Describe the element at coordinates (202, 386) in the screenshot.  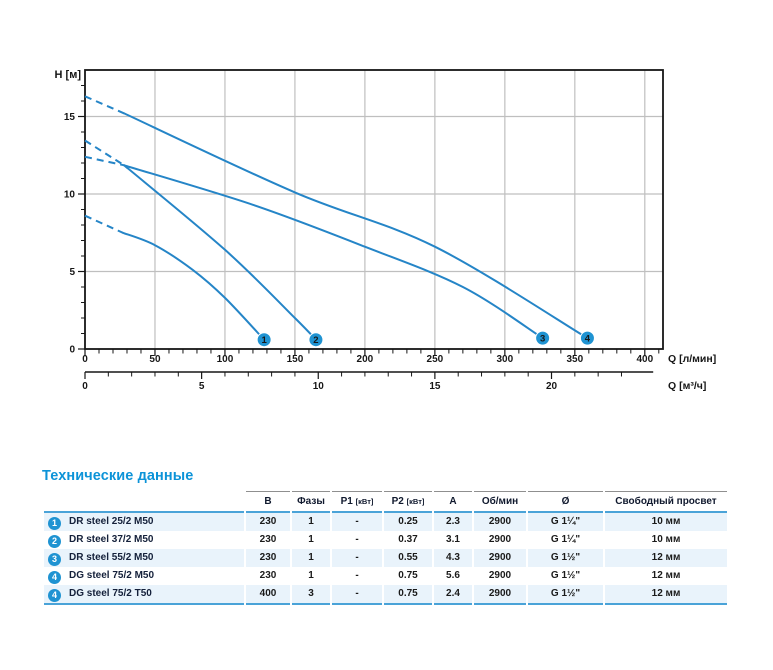
I see `x2-tick-label: 5` at that location.